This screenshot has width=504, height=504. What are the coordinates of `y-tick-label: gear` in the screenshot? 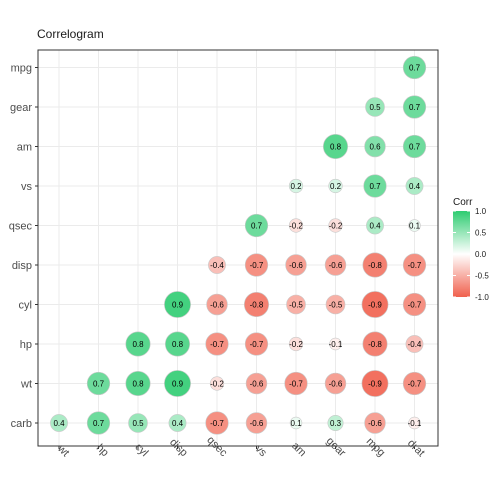 It's located at (21, 108).